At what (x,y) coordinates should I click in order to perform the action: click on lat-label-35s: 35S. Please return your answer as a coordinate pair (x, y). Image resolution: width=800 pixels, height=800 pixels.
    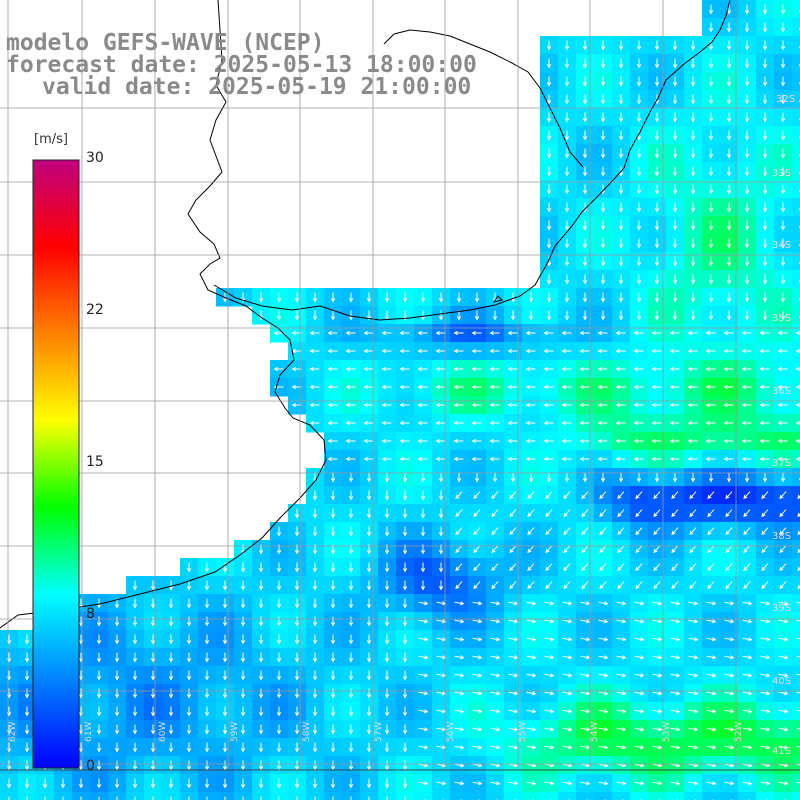
    Looking at the image, I should click on (782, 318).